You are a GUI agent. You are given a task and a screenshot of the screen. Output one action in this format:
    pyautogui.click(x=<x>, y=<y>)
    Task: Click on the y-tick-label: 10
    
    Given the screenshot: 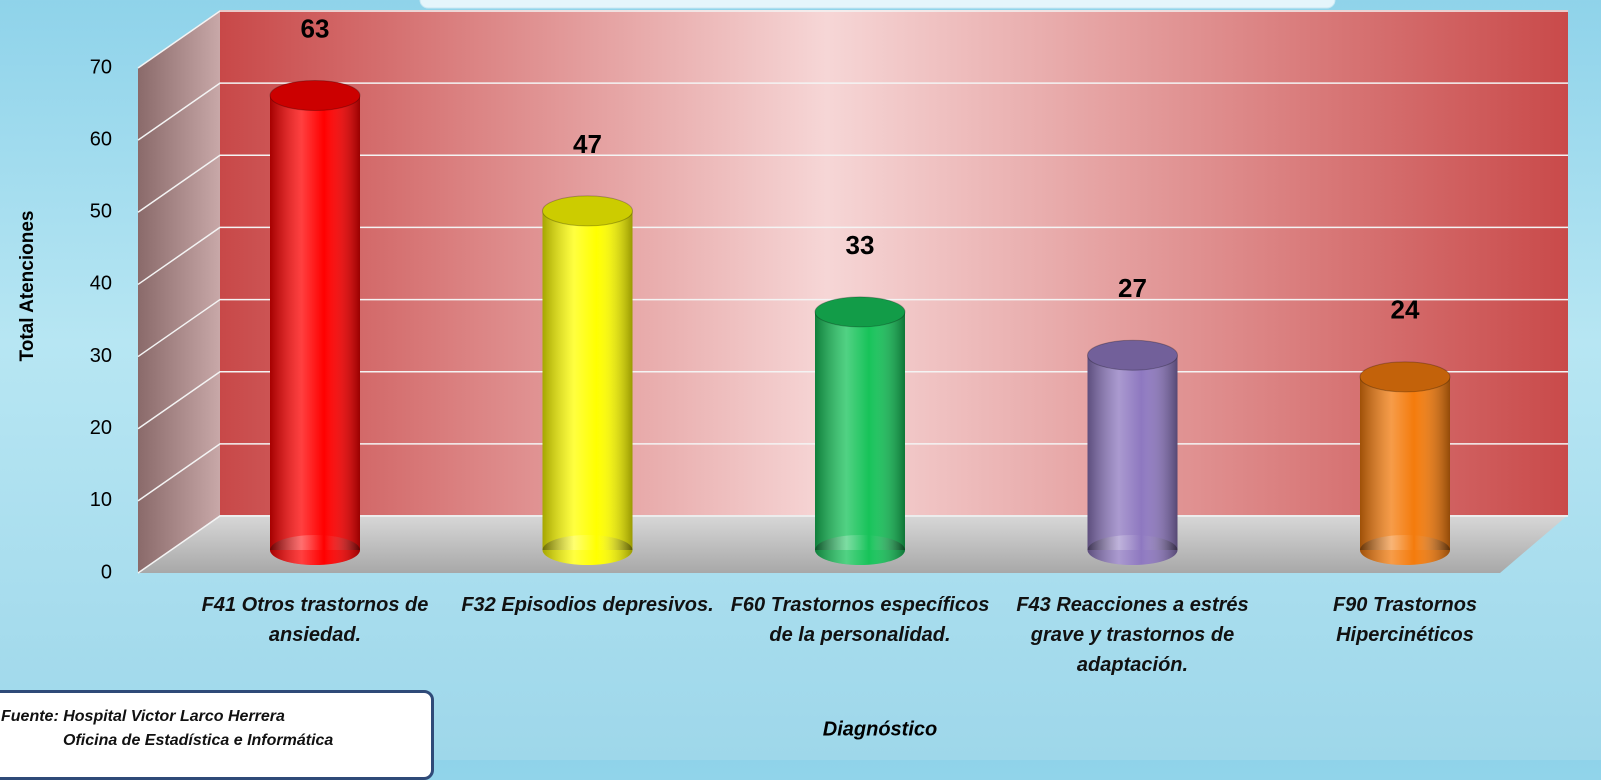 What is the action you would take?
    pyautogui.click(x=101, y=500)
    